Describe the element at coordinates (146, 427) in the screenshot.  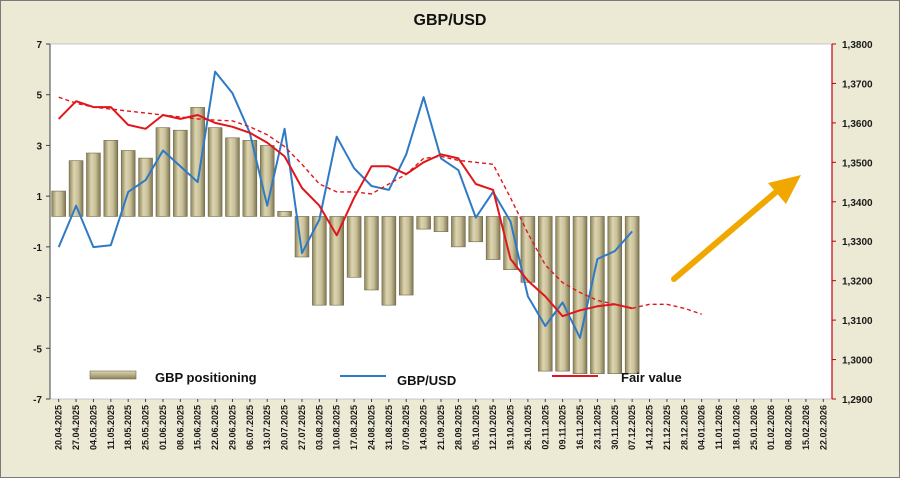
I see `x-tick-label: 25.05.2025` at that location.